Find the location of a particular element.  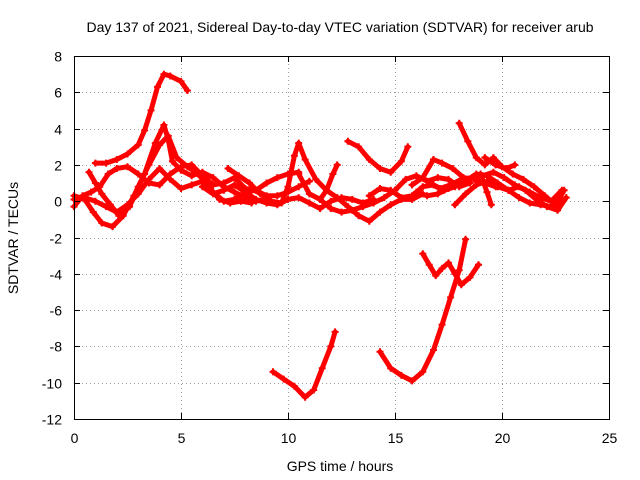

y-tick-label: -10 is located at coordinates (52, 384).